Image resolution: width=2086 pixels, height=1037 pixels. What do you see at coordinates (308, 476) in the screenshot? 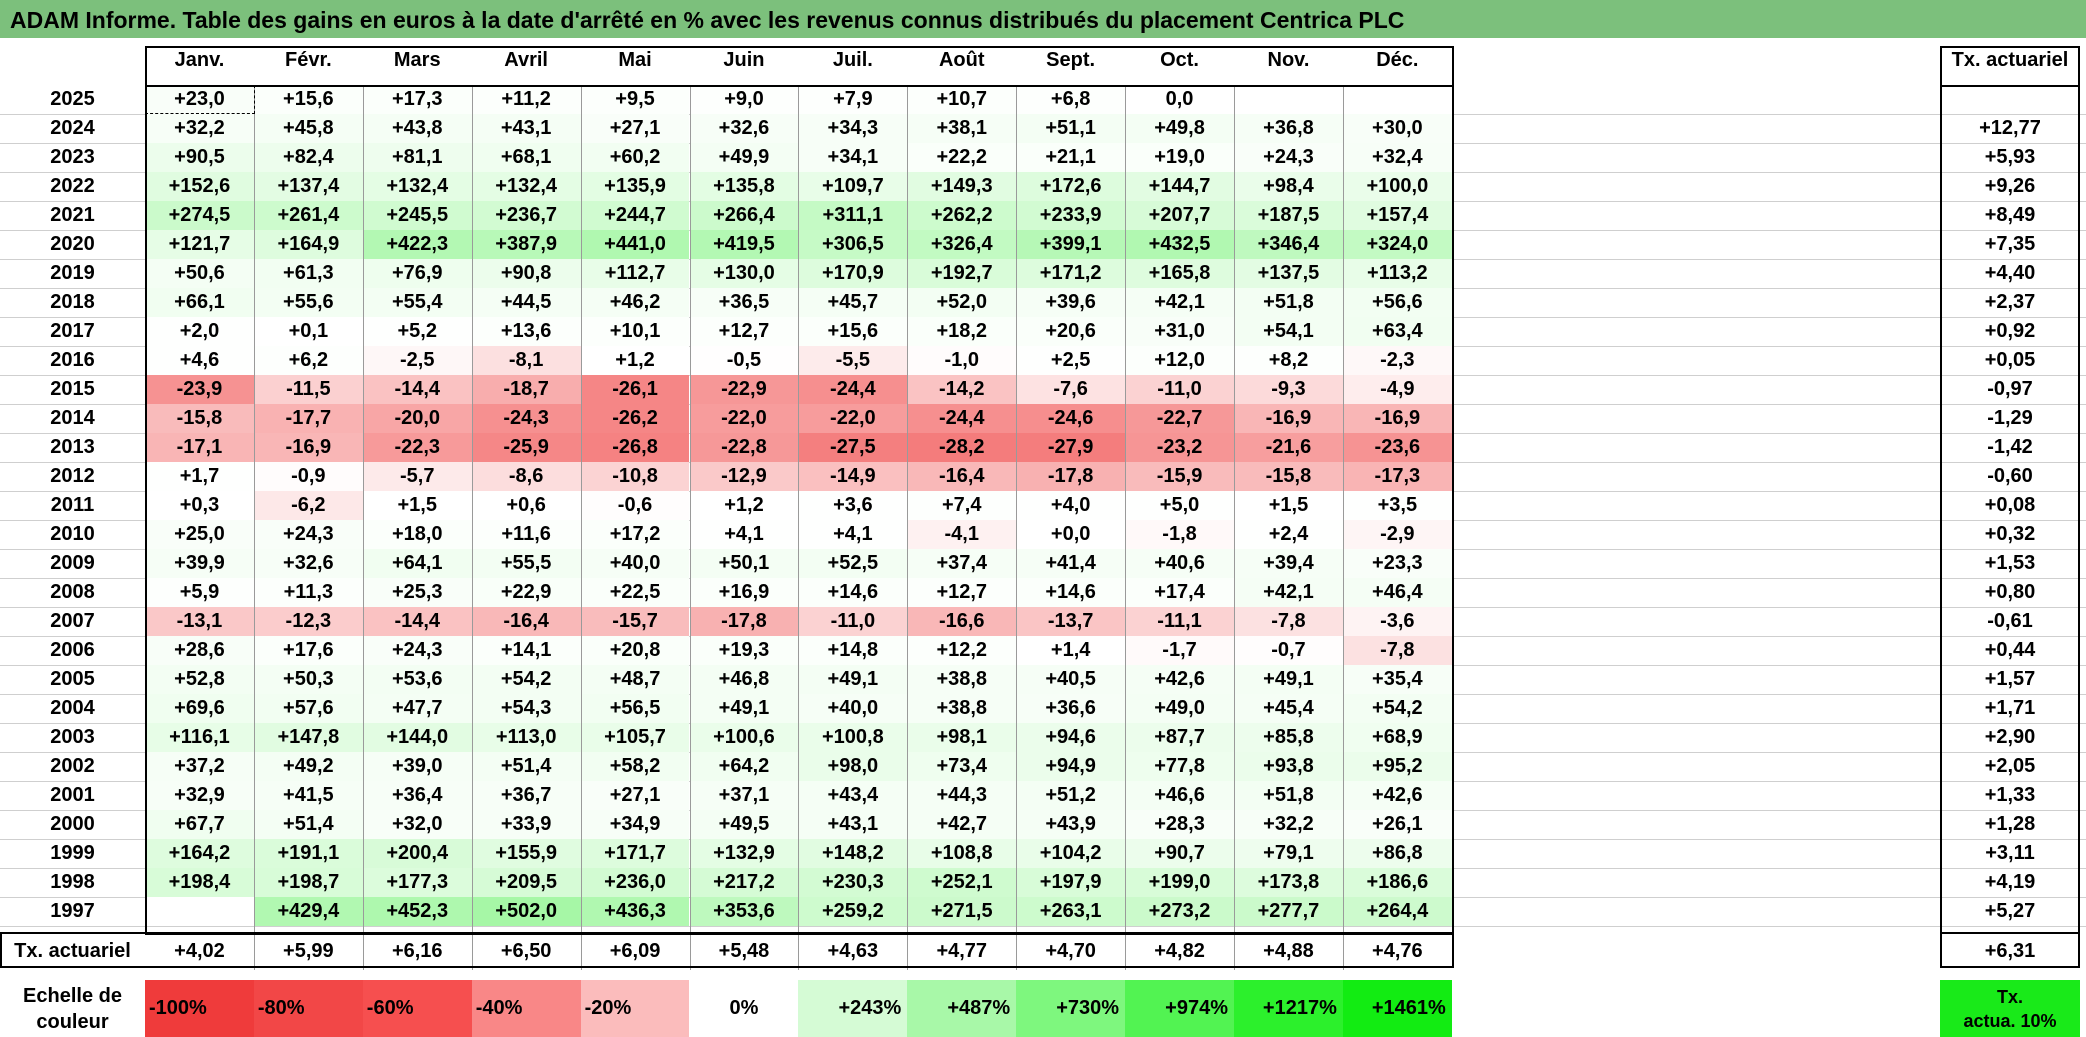
I see `value-cell: -0,9` at bounding box center [308, 476].